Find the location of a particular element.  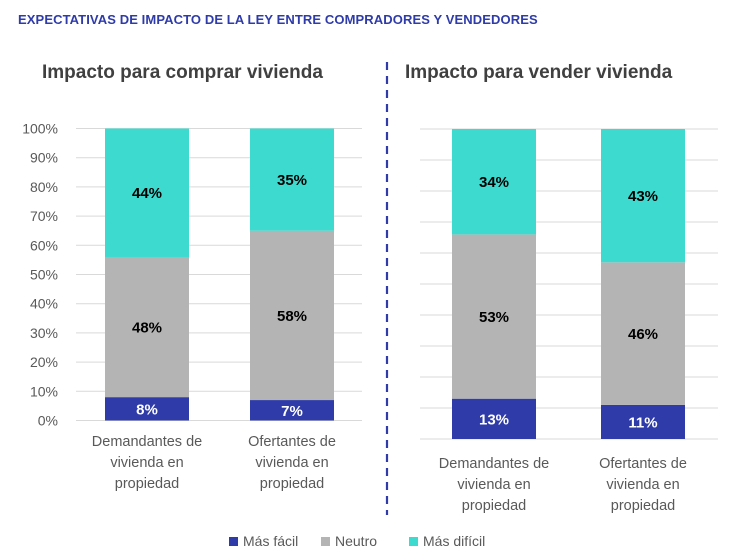

data-label: 8% is located at coordinates (147, 409).